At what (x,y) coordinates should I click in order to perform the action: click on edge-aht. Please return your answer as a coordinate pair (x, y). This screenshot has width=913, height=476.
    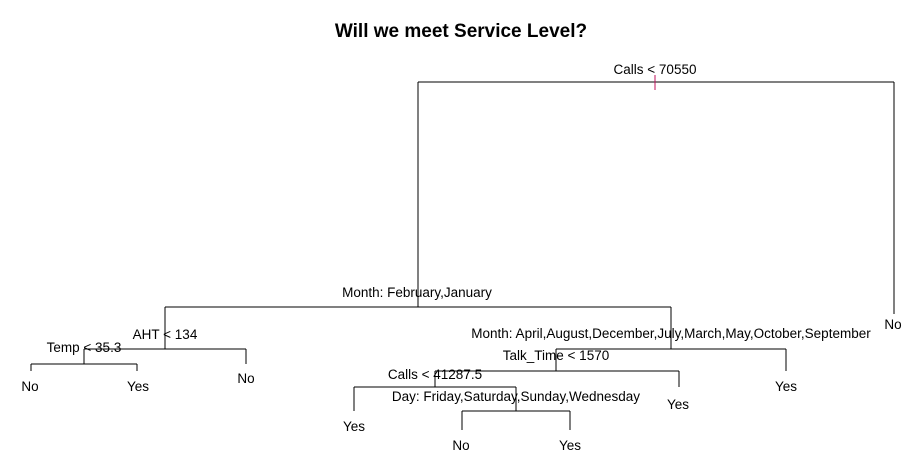
    Looking at the image, I should click on (165, 356).